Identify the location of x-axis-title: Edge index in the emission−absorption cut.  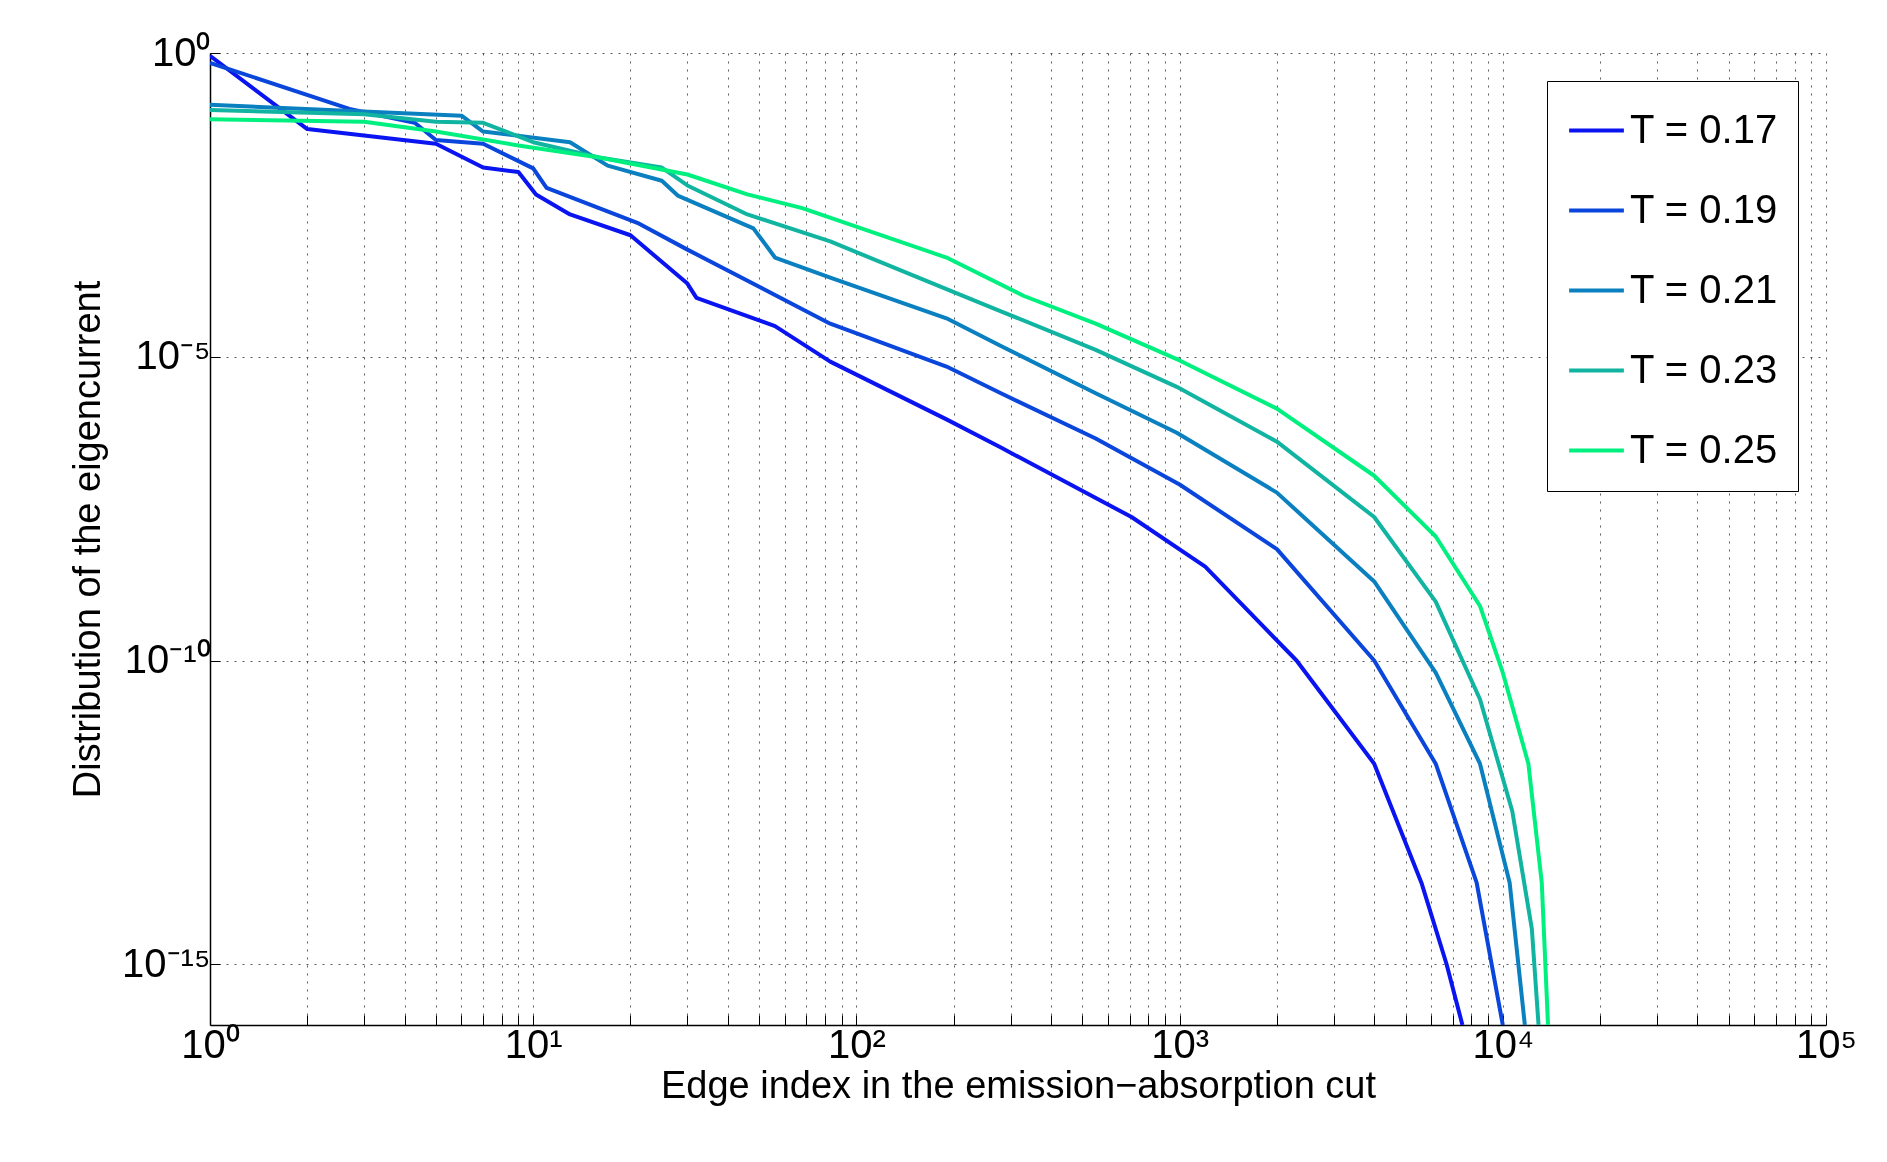
(1018, 1084).